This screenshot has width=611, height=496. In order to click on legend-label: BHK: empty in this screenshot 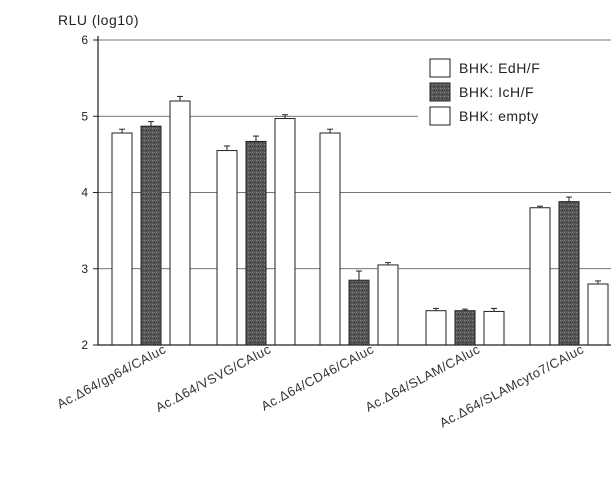, I will do `click(499, 116)`.